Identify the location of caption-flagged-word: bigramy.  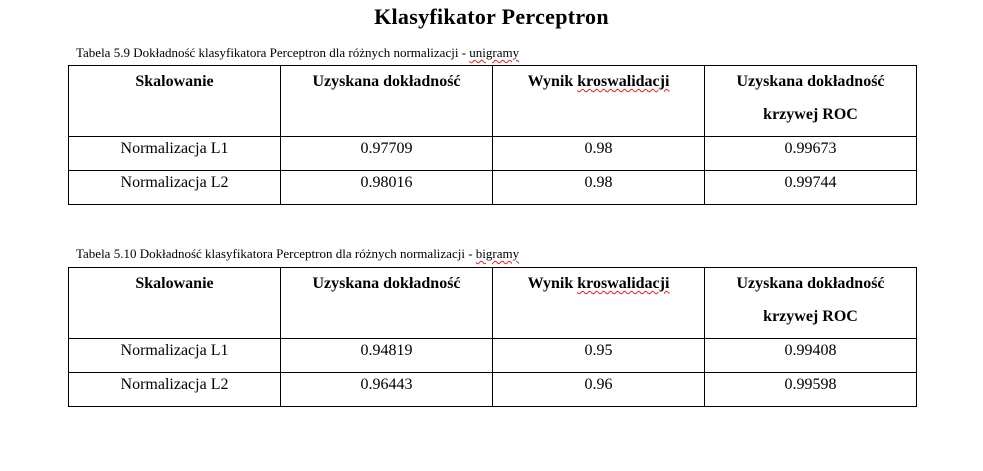
(497, 253).